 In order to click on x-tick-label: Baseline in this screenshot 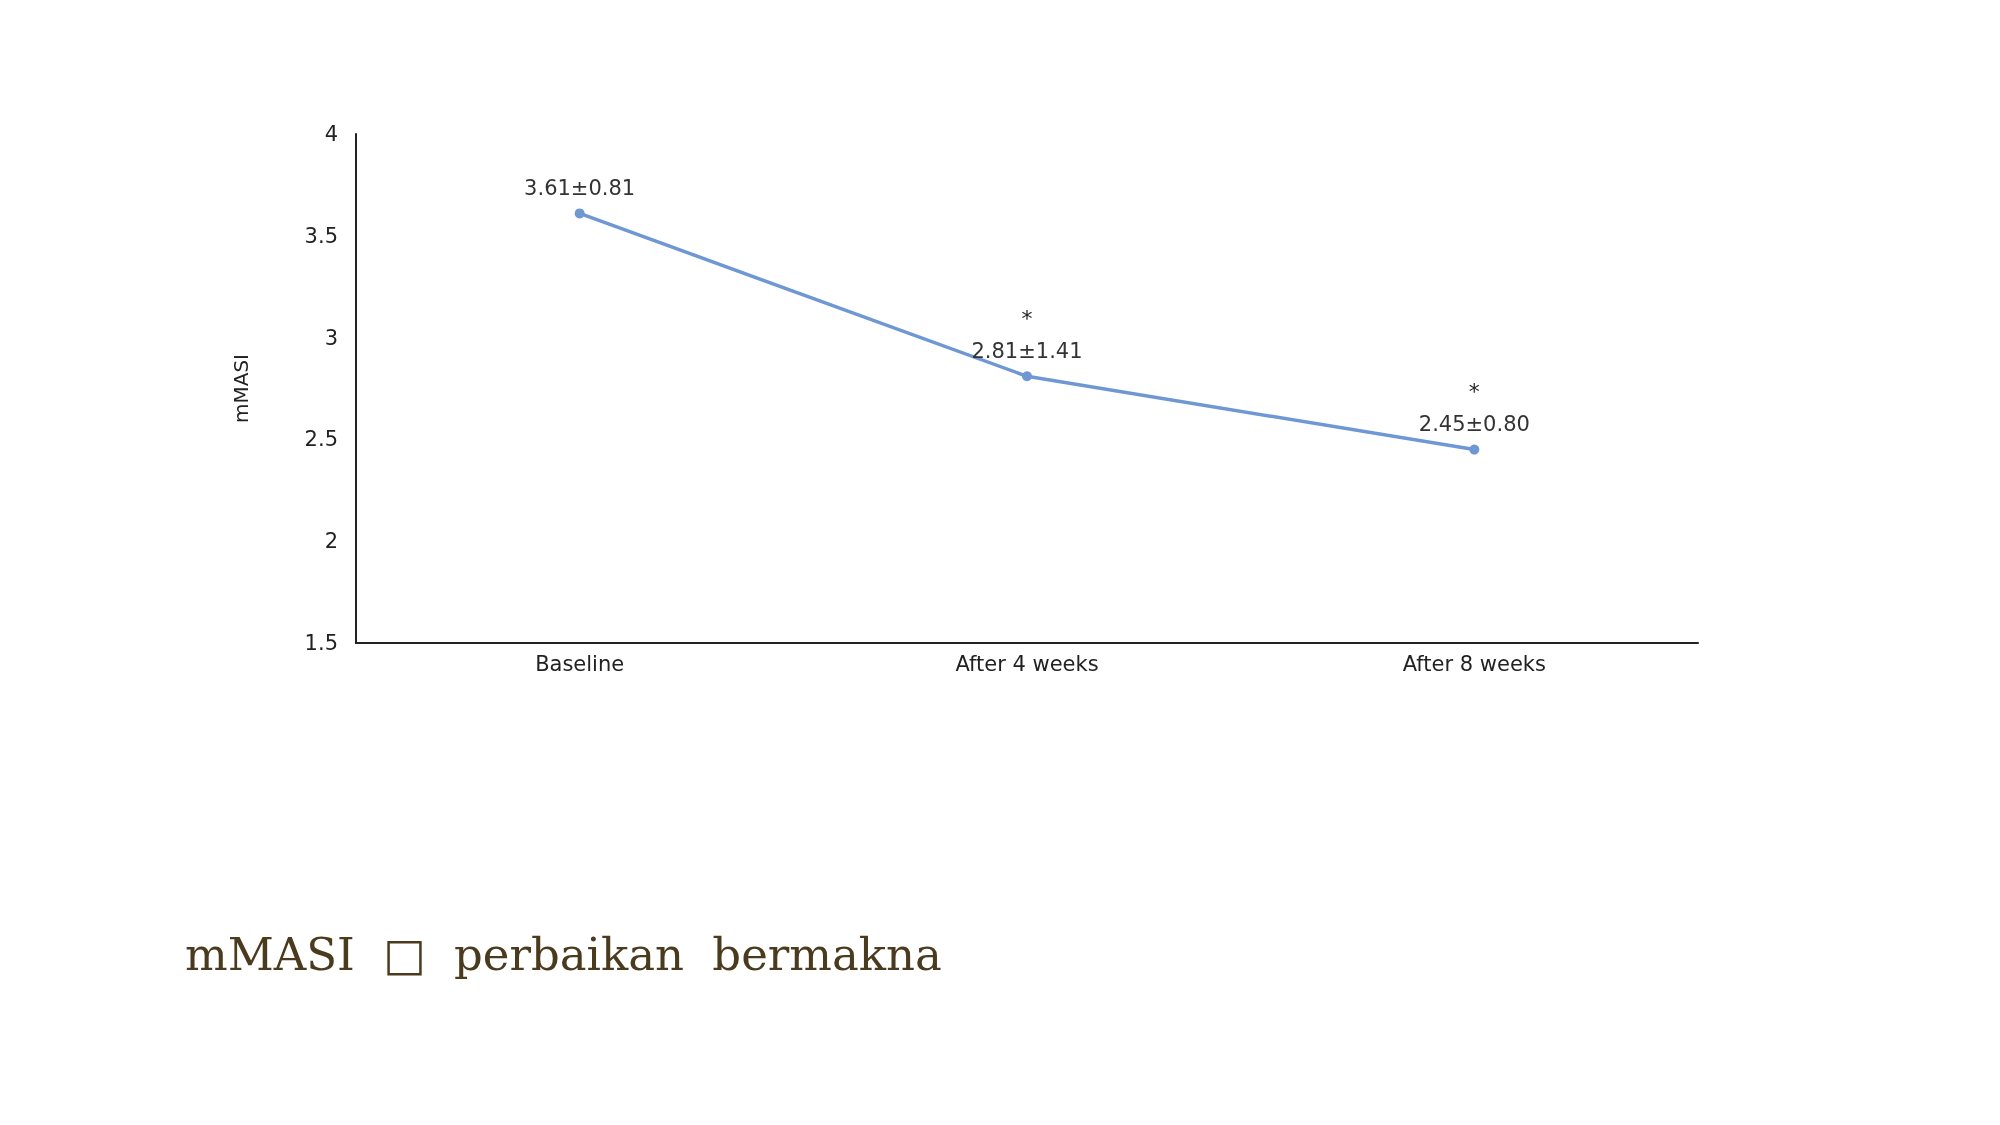, I will do `click(580, 663)`.